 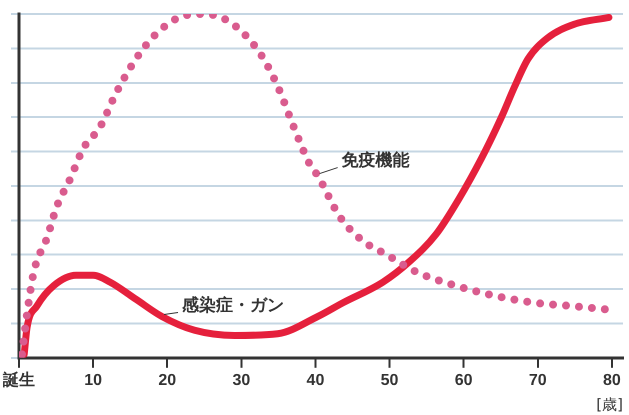 What do you see at coordinates (463, 380) in the screenshot?
I see `x-tick-label: 60` at bounding box center [463, 380].